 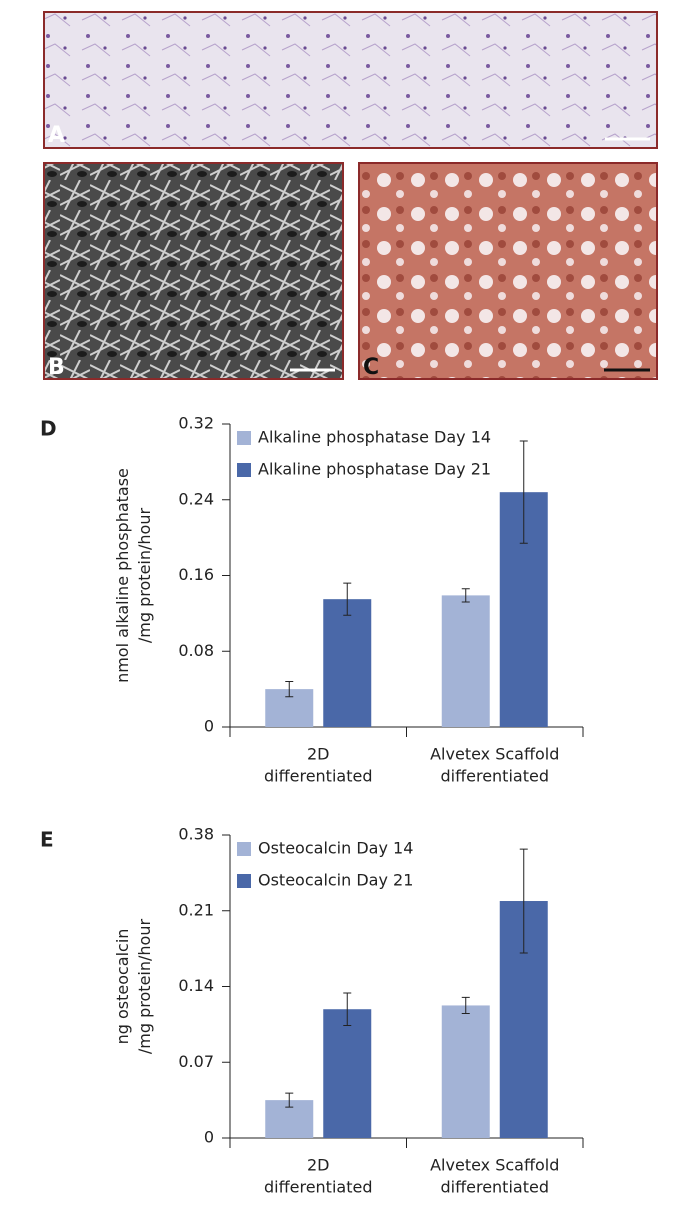 I want to click on micrograph-a, so click(x=350, y=80).